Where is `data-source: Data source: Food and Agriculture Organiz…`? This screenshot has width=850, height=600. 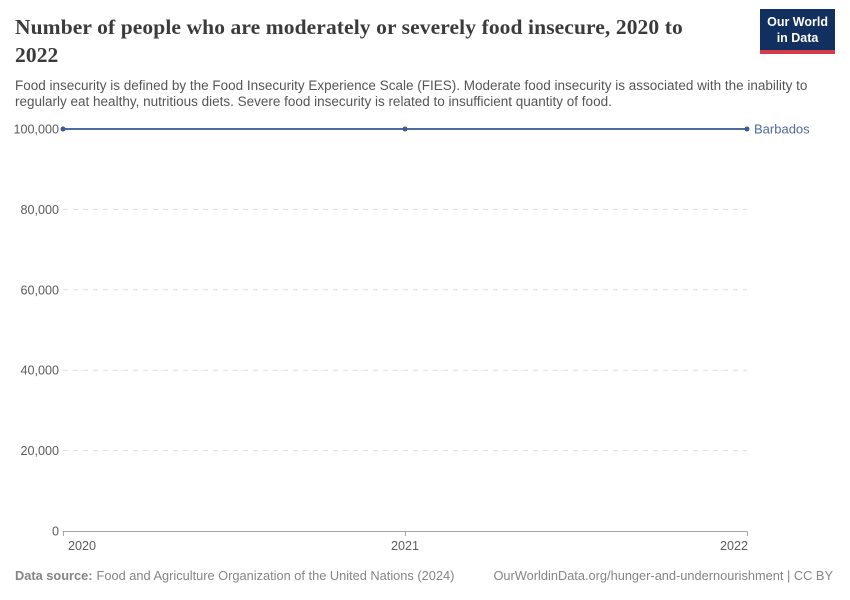
data-source: Data source: Food and Agriculture Organiz… is located at coordinates (234, 575).